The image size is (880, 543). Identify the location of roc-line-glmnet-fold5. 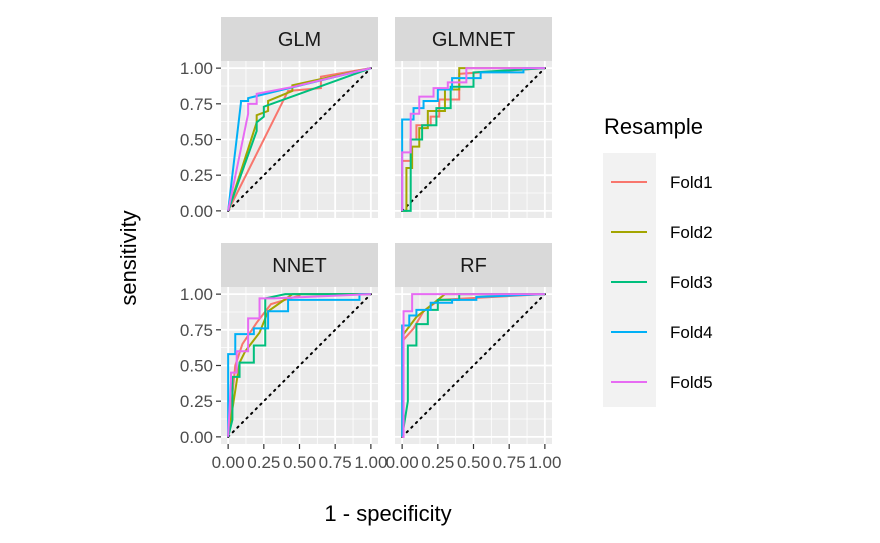
(473, 139).